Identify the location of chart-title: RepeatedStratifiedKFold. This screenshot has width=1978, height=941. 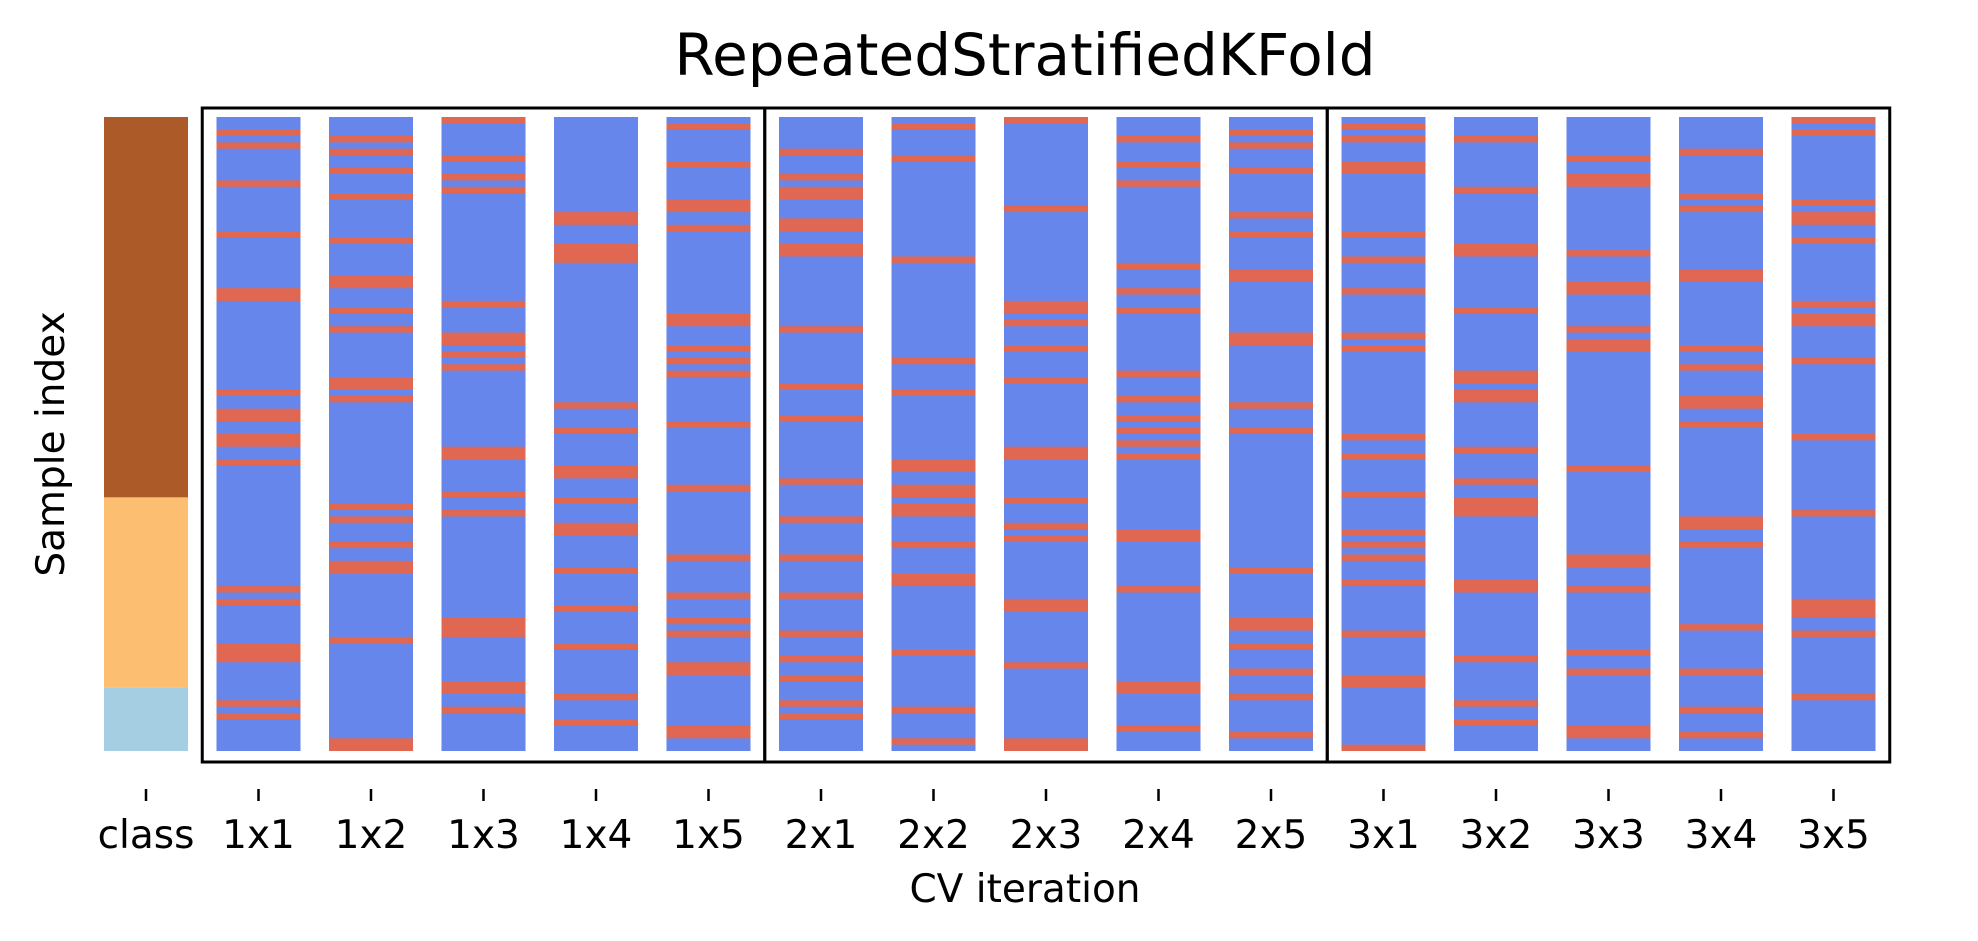
(1024, 55).